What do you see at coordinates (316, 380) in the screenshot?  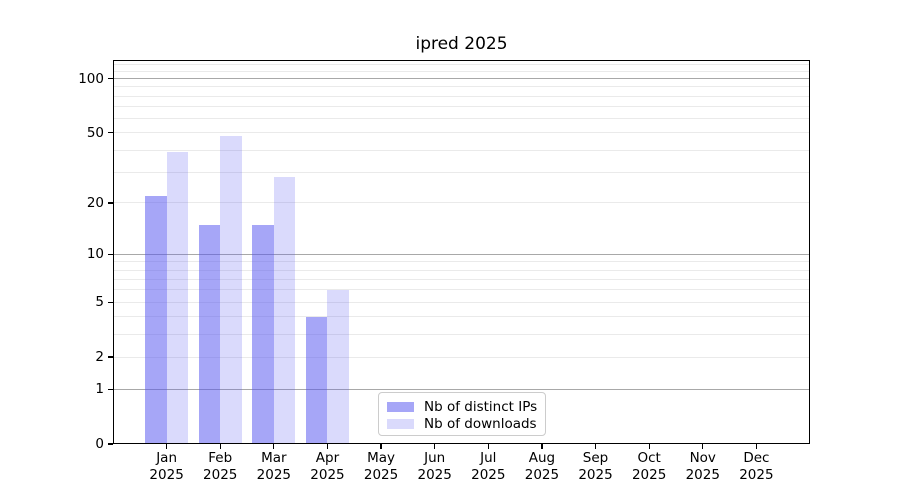 I see `bar-distinct-ips-apr` at bounding box center [316, 380].